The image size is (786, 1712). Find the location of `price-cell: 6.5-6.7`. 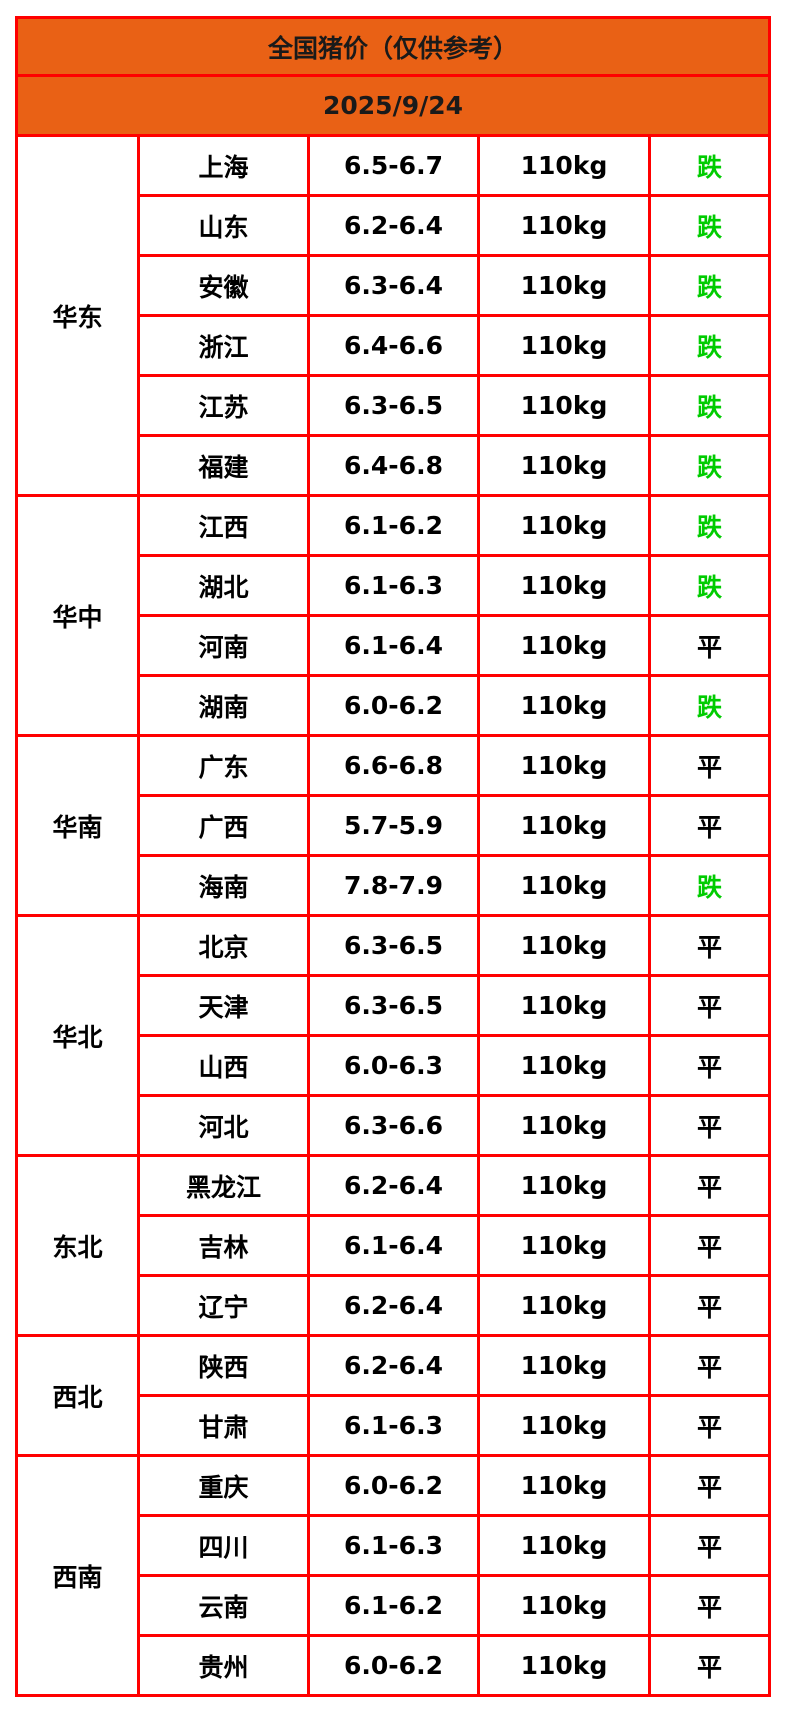

price-cell: 6.5-6.7 is located at coordinates (393, 165).